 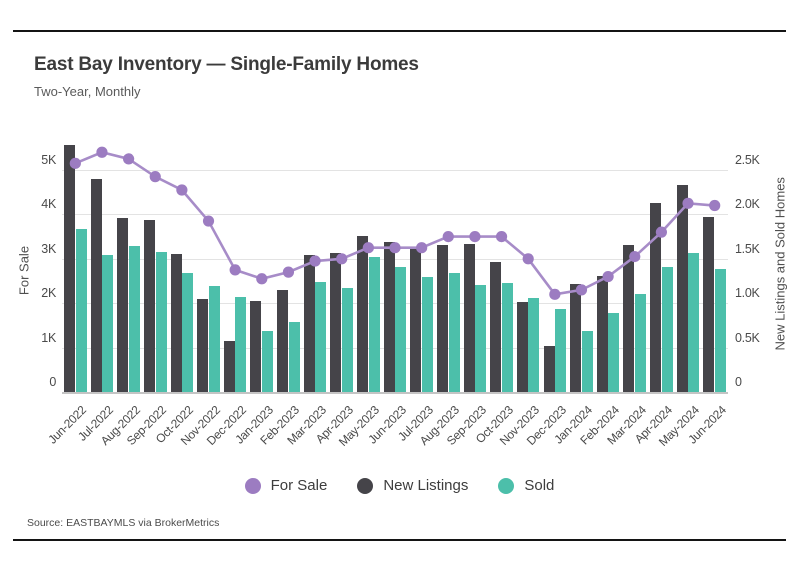 What do you see at coordinates (299, 485) in the screenshot?
I see `legend-label: For Sale` at bounding box center [299, 485].